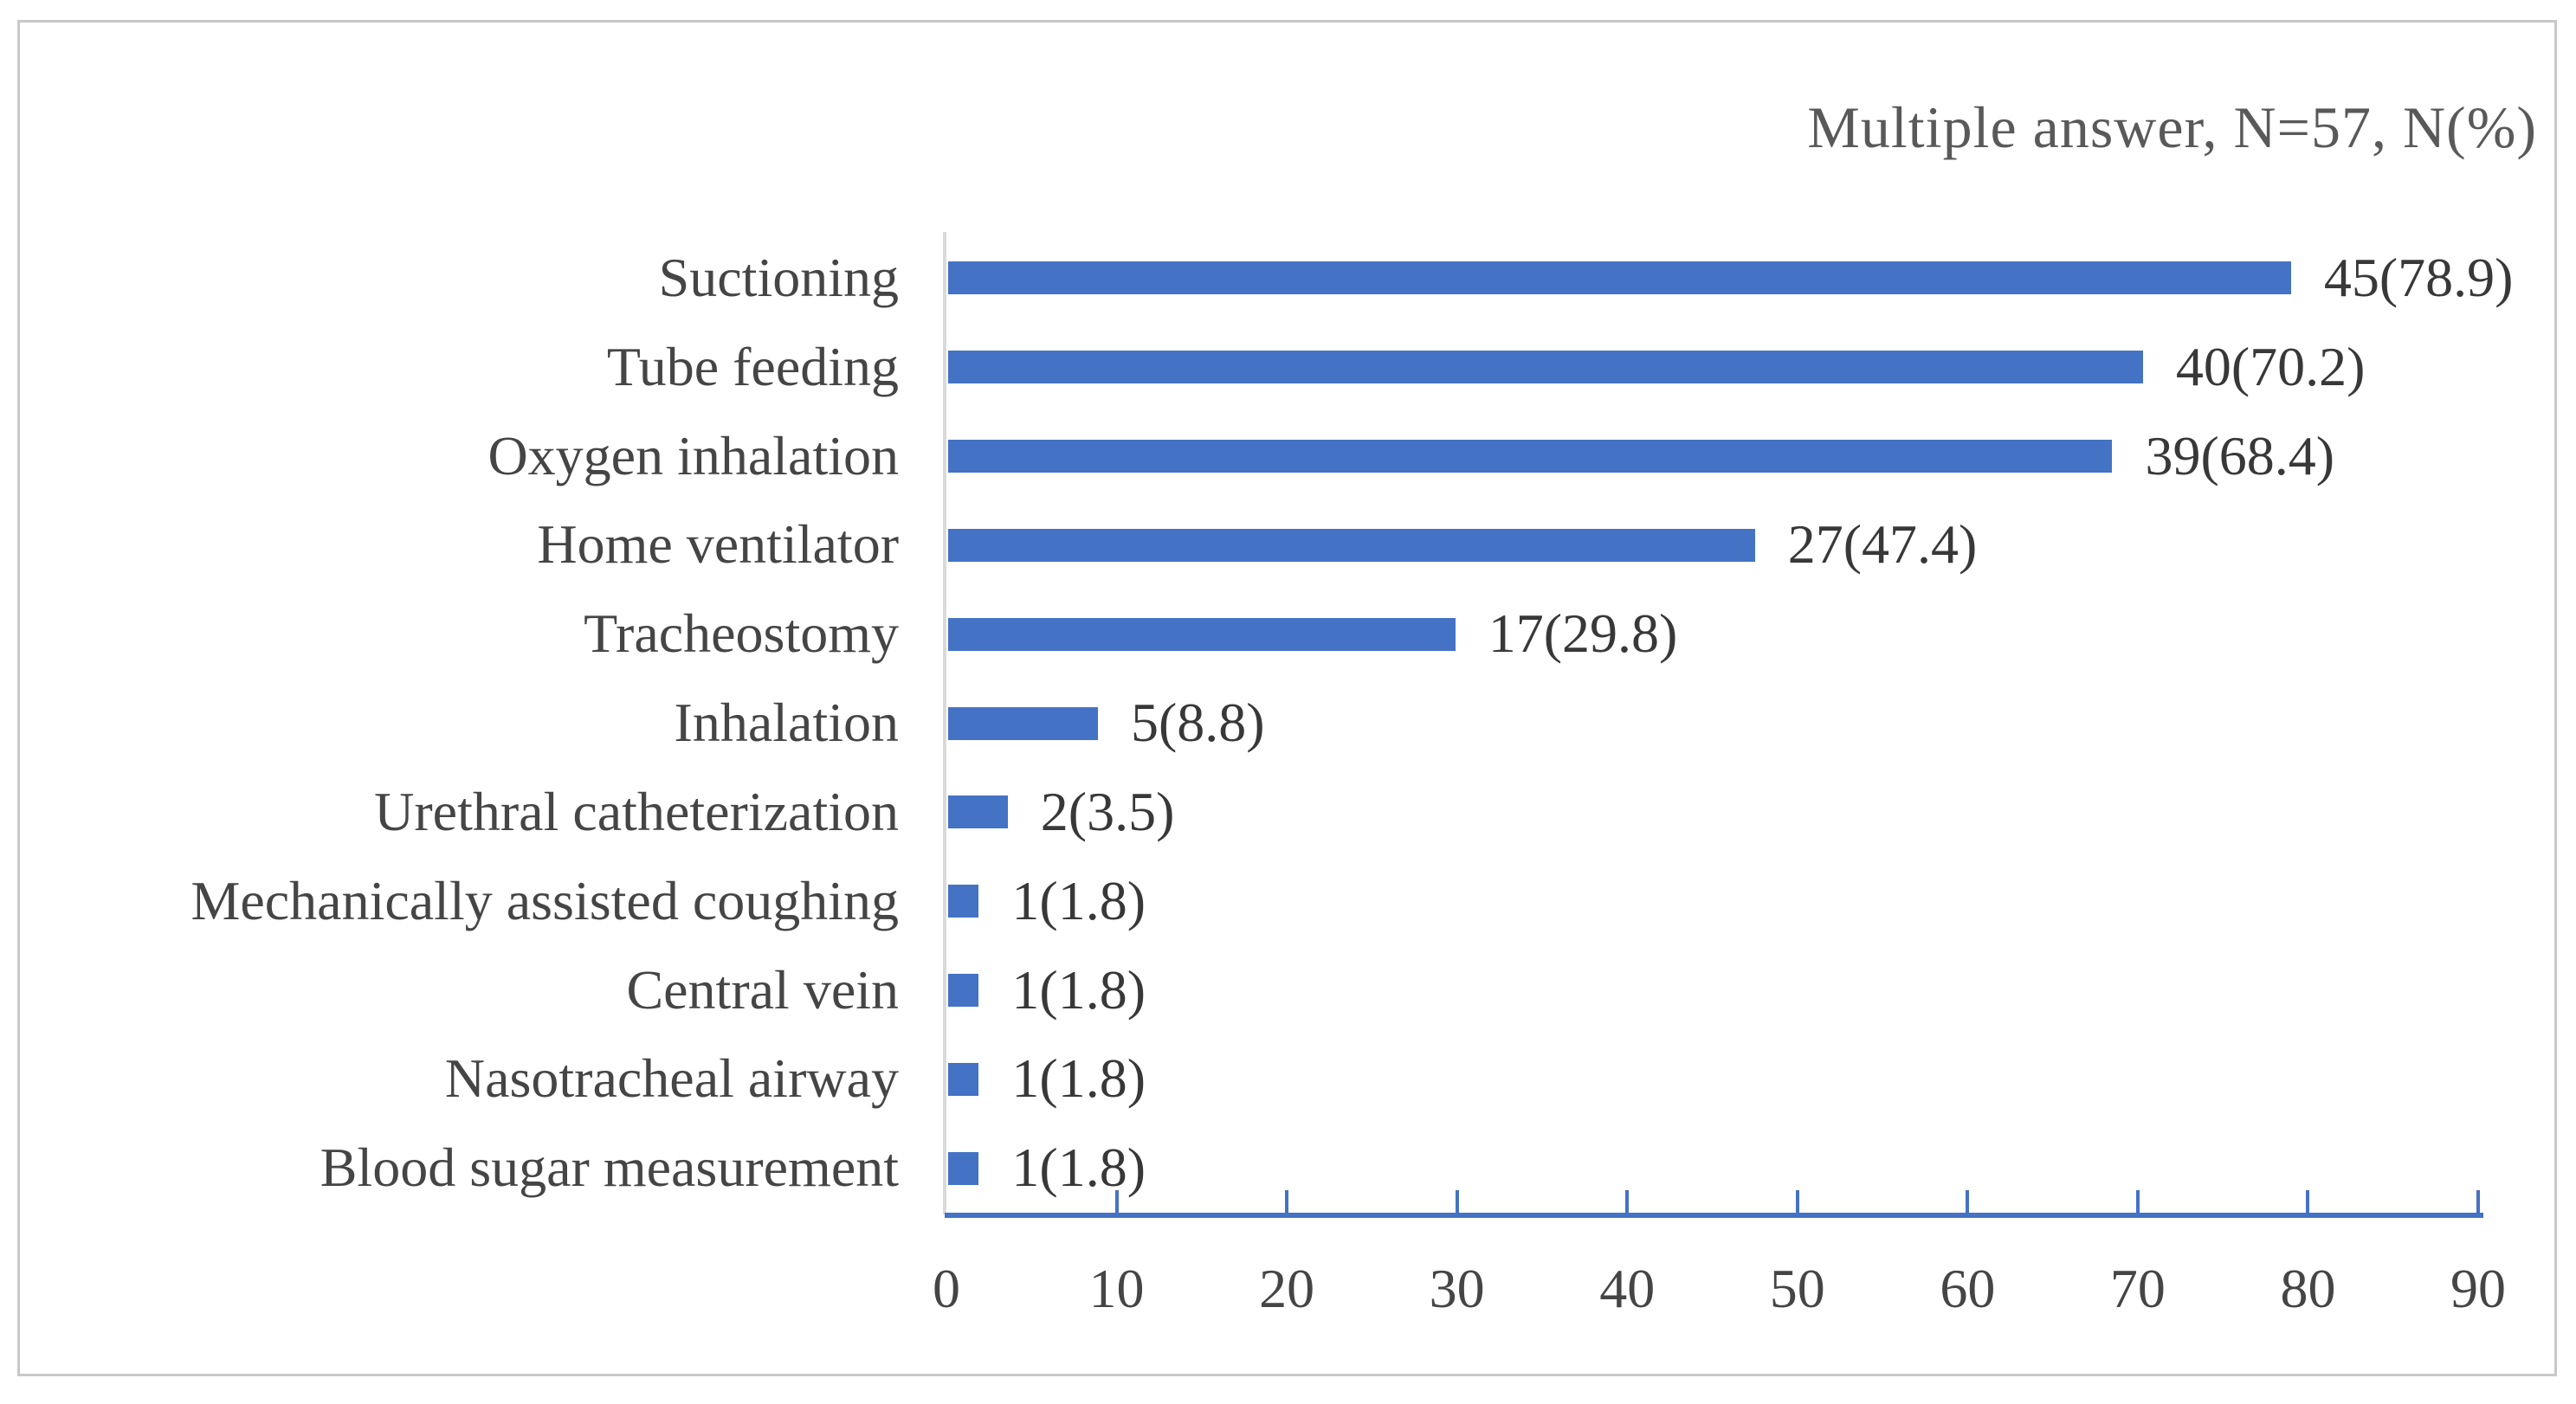 This screenshot has width=2576, height=1404. I want to click on axis-tick-label: 40, so click(1627, 1288).